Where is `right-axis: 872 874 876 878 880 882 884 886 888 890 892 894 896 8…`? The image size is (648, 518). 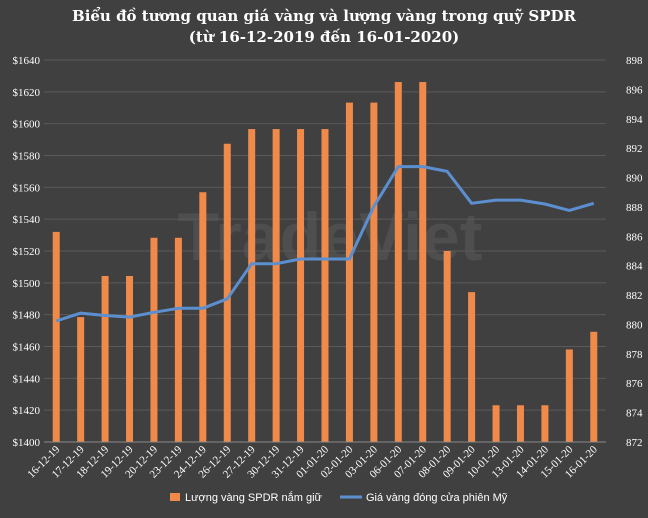 right-axis: 872 874 876 878 880 882 884 886 888 890 892 894 896 8… is located at coordinates (634, 252).